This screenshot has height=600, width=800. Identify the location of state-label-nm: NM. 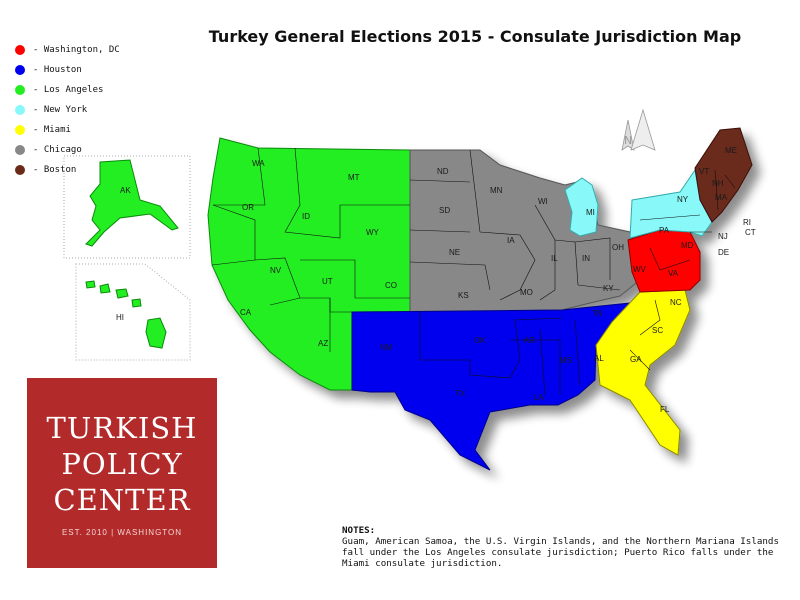
(386, 347).